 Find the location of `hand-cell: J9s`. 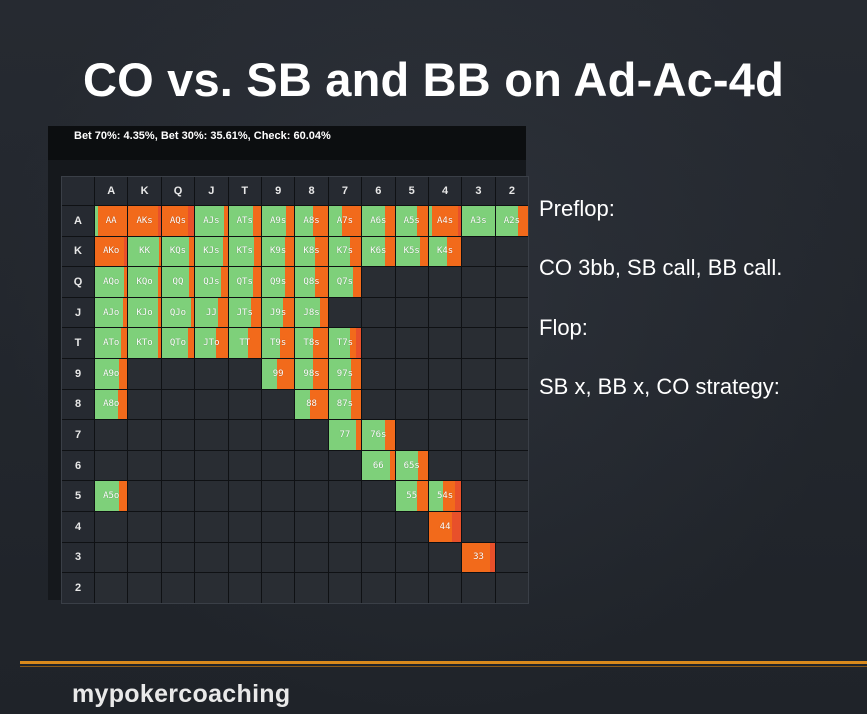

hand-cell: J9s is located at coordinates (278, 312).